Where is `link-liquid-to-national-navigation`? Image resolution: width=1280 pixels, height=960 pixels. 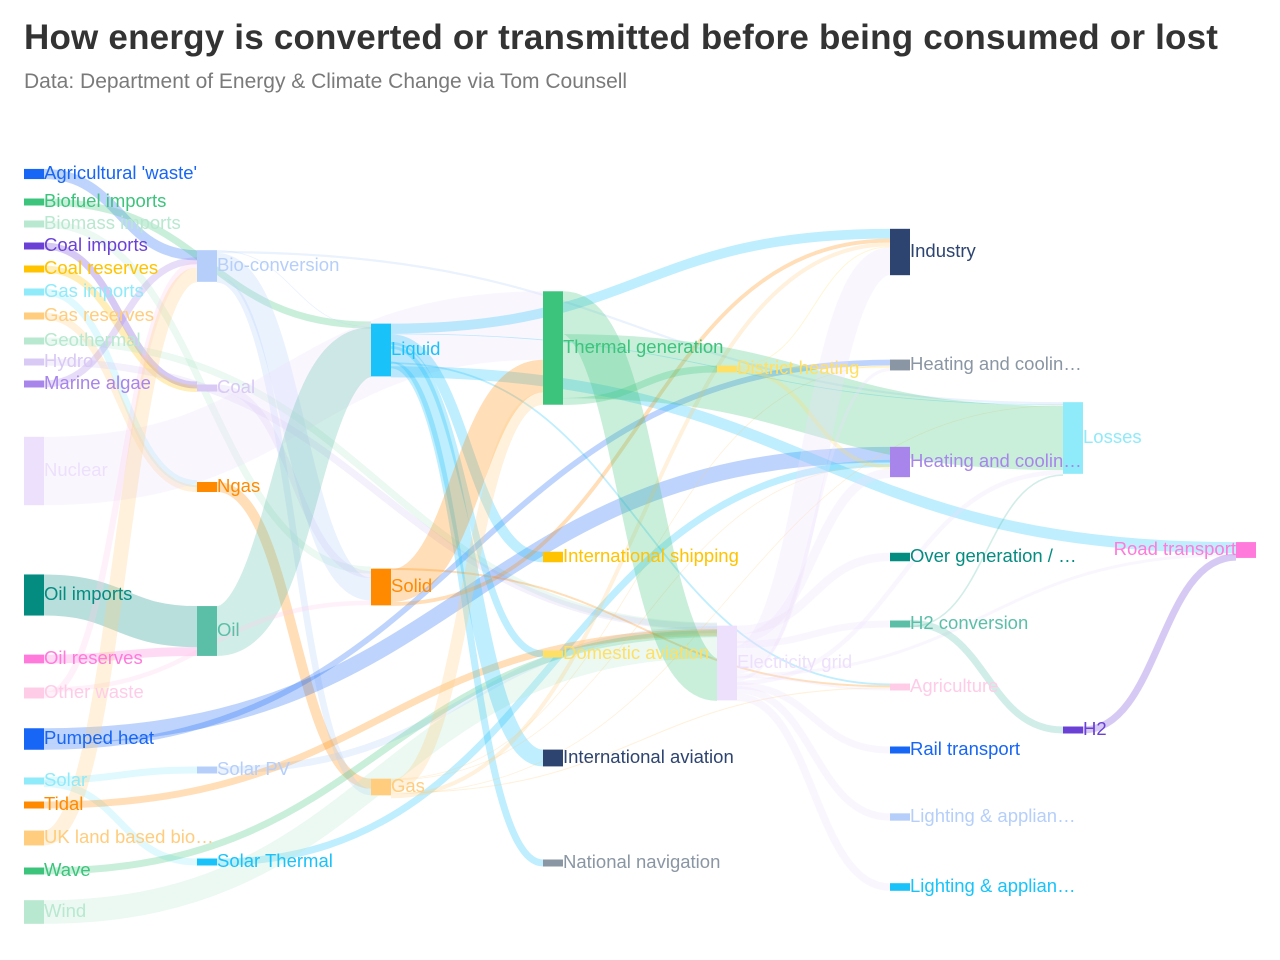 link-liquid-to-national-navigation is located at coordinates (467, 614).